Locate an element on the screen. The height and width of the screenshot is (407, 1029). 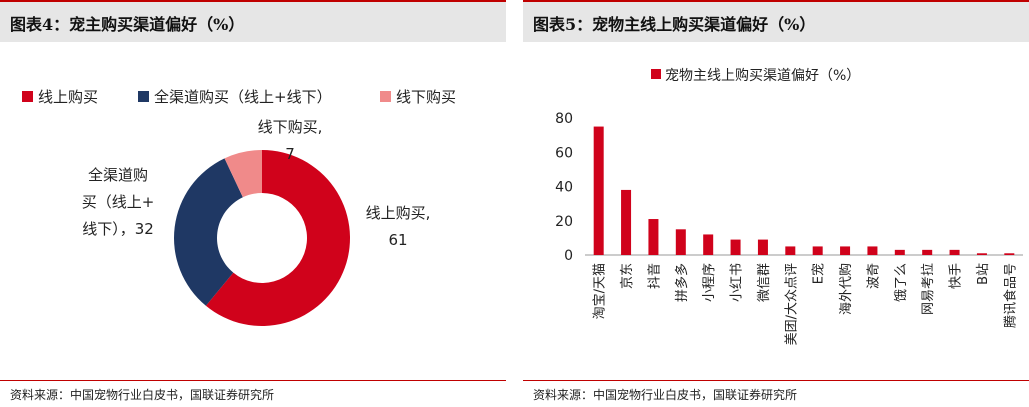
left-title-bar: 图表4：宠主购买渠道偏好（%） is located at coordinates (253, 21).